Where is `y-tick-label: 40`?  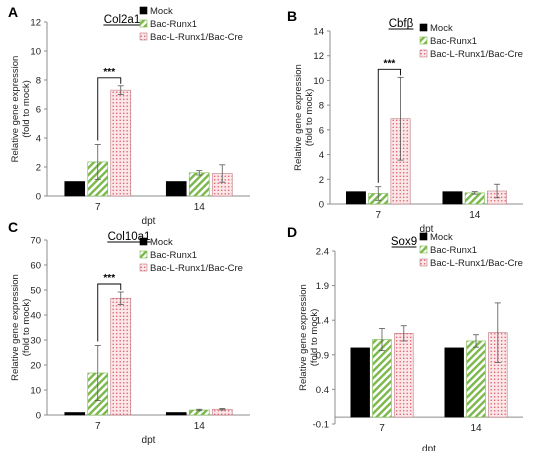 y-tick-label: 40 is located at coordinates (35, 316).